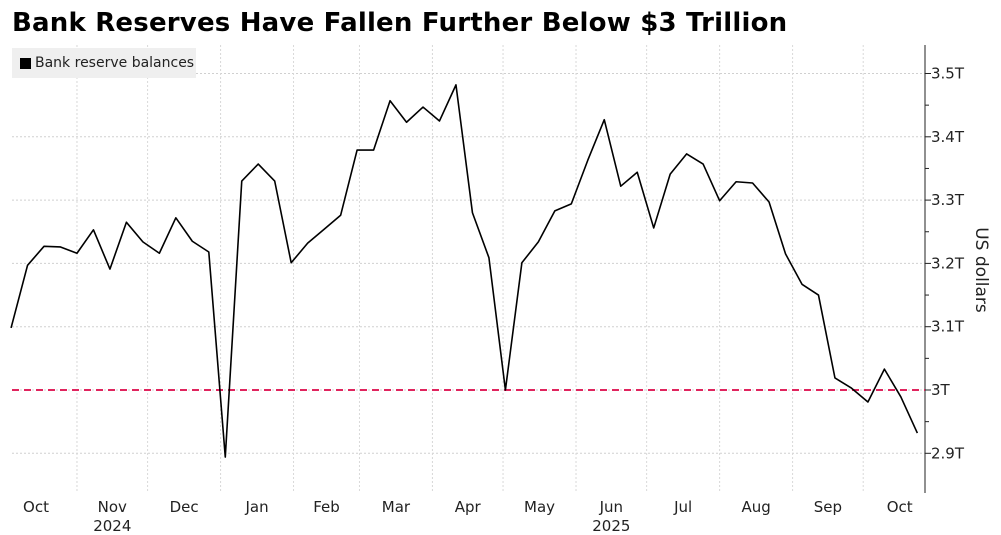  I want to click on x-tick-label: May, so click(539, 507).